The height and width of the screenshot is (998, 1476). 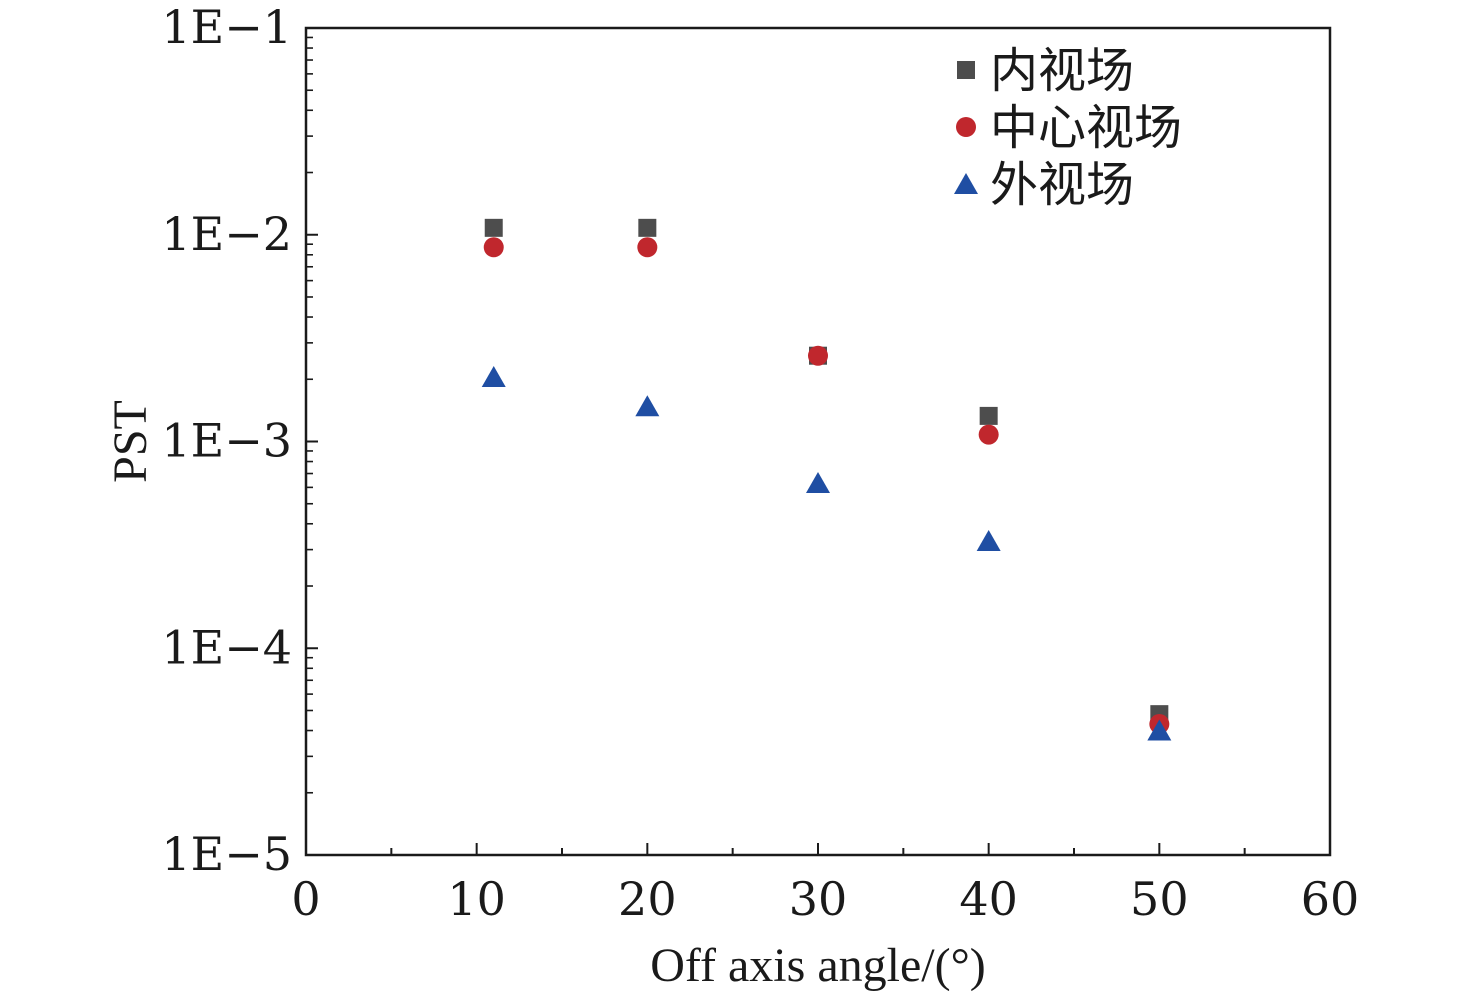 I want to click on x-tick-label: 50, so click(x=1159, y=899).